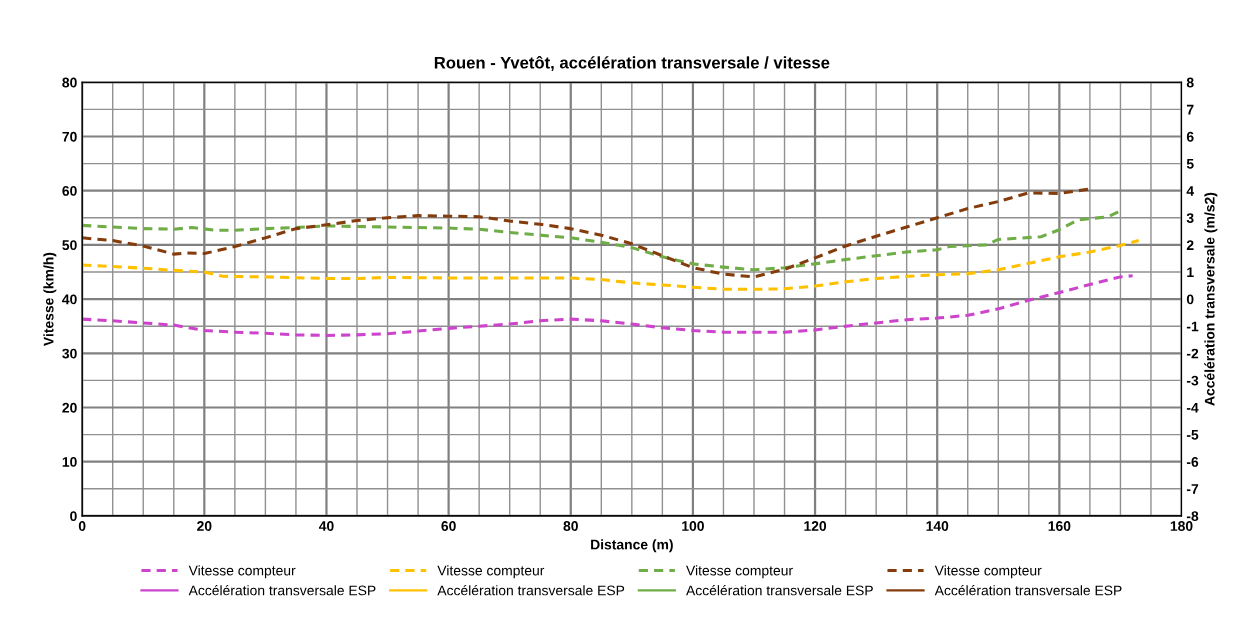 The image size is (1245, 633). What do you see at coordinates (815, 526) in the screenshot?
I see `x-tick-label: 120` at bounding box center [815, 526].